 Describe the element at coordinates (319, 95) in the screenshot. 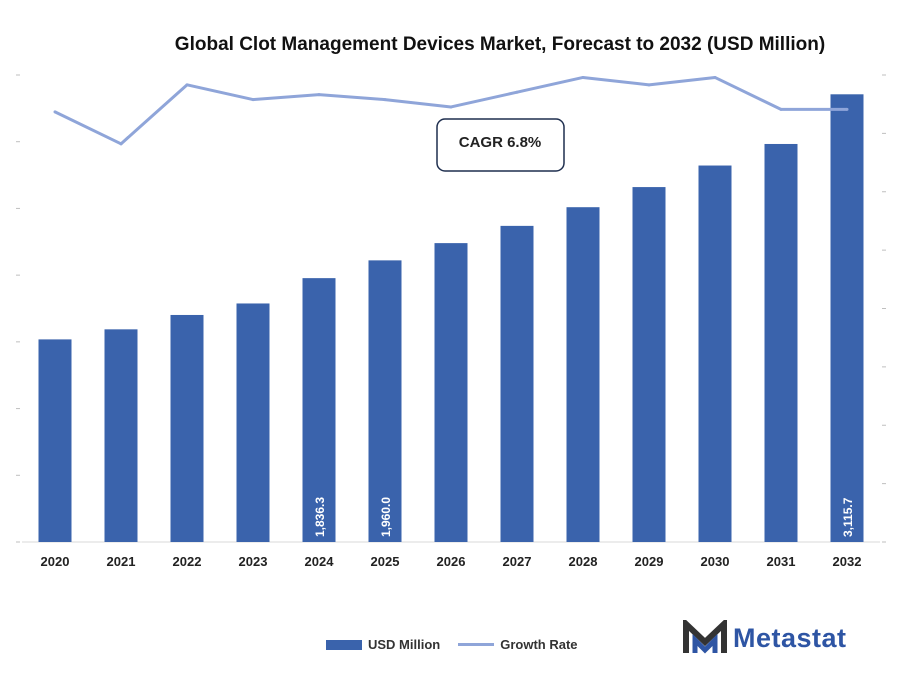

I see `growth-point-2024` at that location.